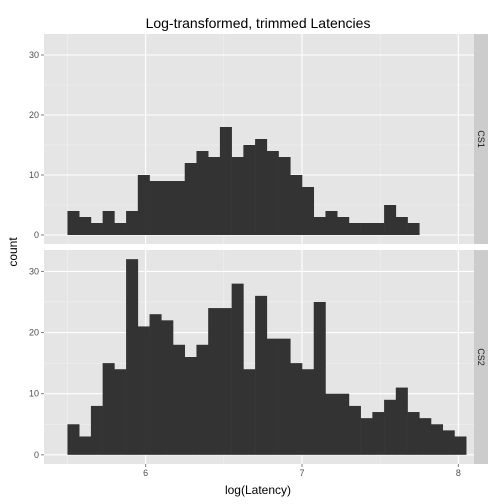 Image resolution: width=504 pixels, height=504 pixels. What do you see at coordinates (258, 23) in the screenshot?
I see `chart-title: Log-transformed, trimmed Latencies` at bounding box center [258, 23].